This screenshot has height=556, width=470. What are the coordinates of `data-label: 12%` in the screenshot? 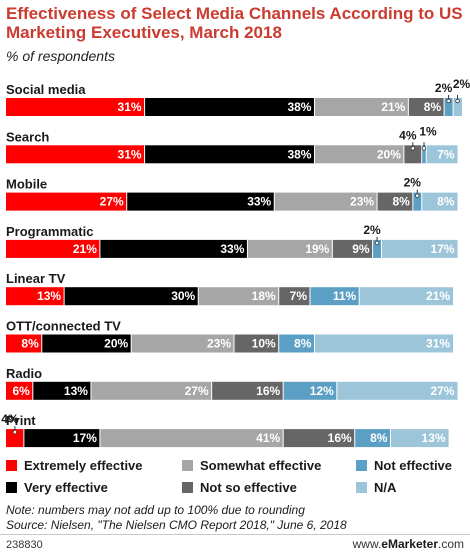 It's located at (322, 391).